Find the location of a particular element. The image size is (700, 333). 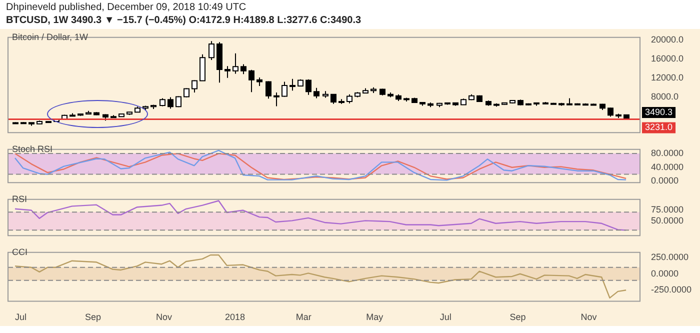

ref-line-label: 3231.0 is located at coordinates (659, 127).